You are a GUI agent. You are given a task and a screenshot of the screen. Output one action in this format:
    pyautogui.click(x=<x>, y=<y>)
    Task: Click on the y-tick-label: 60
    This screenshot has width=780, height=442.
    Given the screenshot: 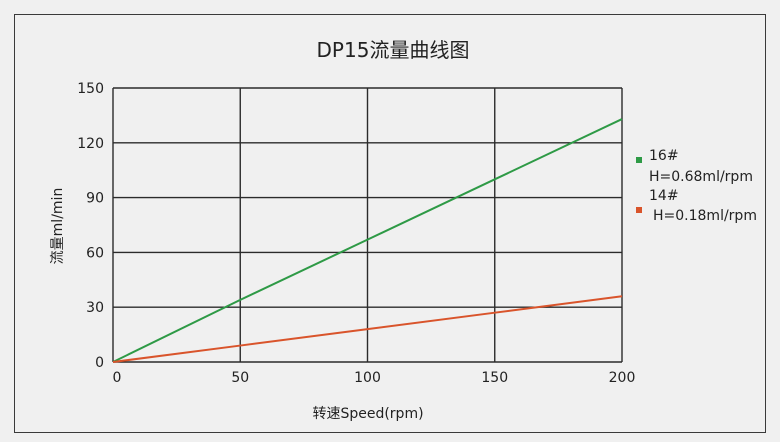 What is the action you would take?
    pyautogui.click(x=95, y=253)
    